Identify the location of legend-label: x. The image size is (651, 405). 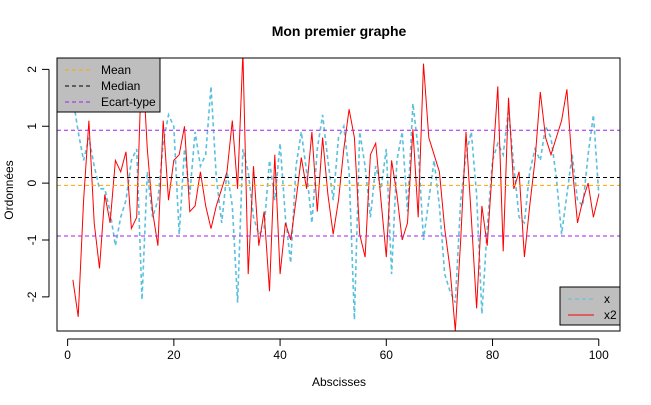
(607, 299).